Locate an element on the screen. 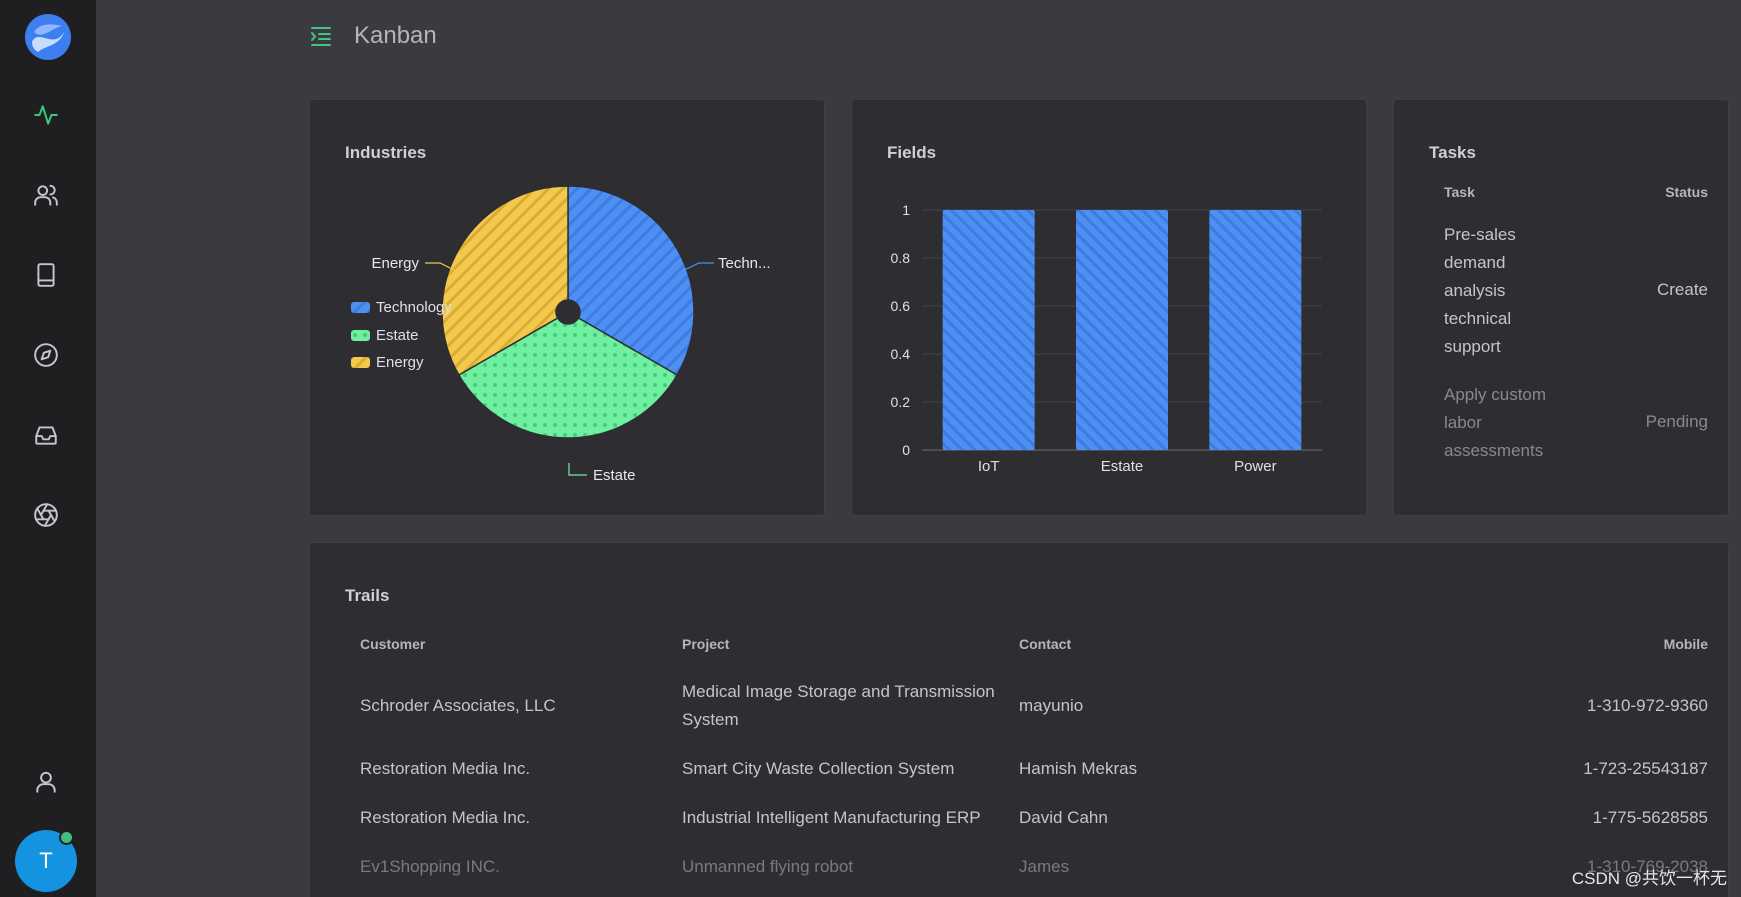 The height and width of the screenshot is (897, 1741). page-title: Kanban is located at coordinates (395, 35).